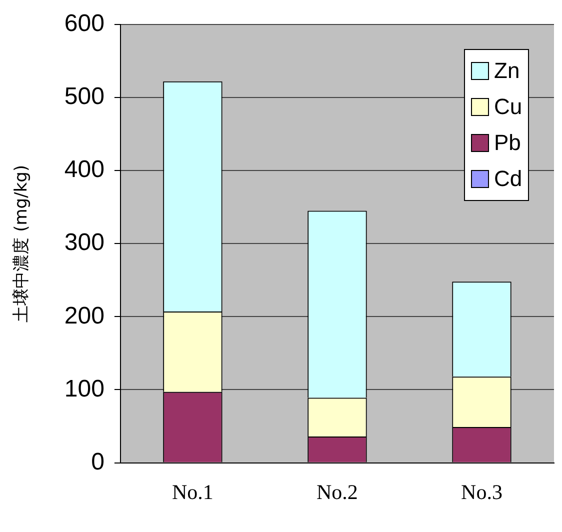  Describe the element at coordinates (481, 492) in the screenshot. I see `x-tick-label: No.3` at that location.